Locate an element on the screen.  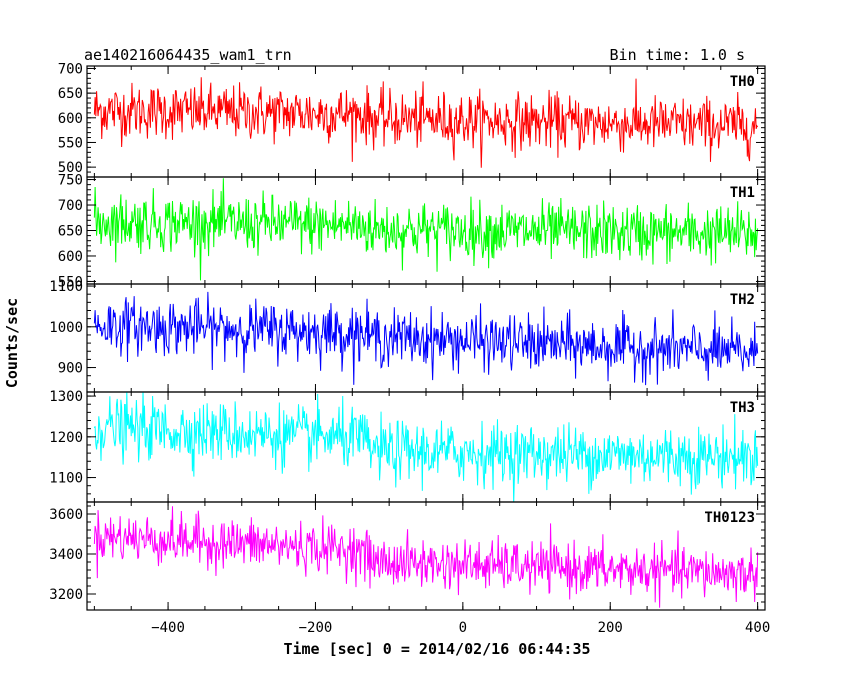
series-line-th2 is located at coordinates (426, 338).